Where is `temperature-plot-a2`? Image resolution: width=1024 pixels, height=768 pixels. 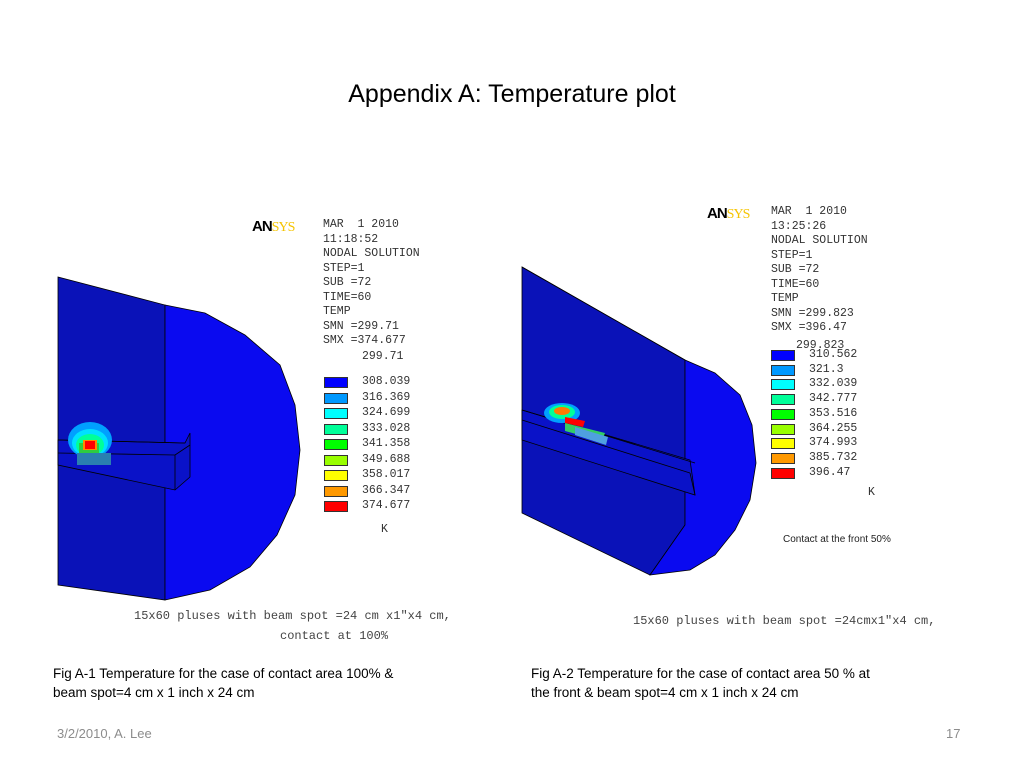
temperature-plot-a2 is located at coordinates (639, 421).